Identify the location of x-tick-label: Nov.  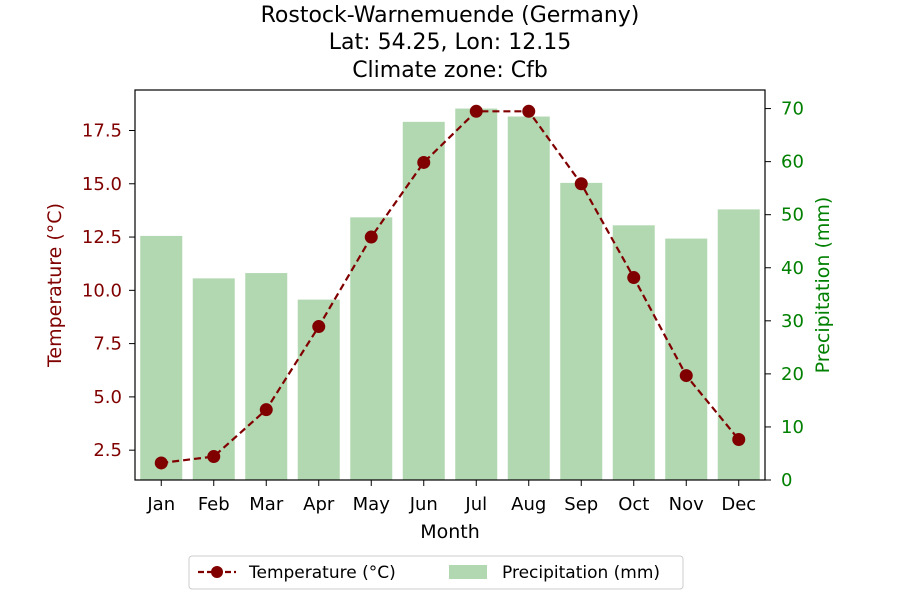
(686, 504).